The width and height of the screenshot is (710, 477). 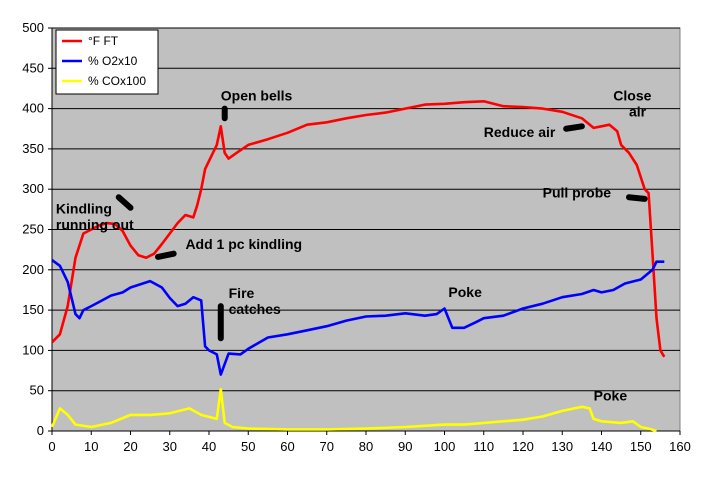 I want to click on legend-label: % O2x10, so click(x=113, y=61).